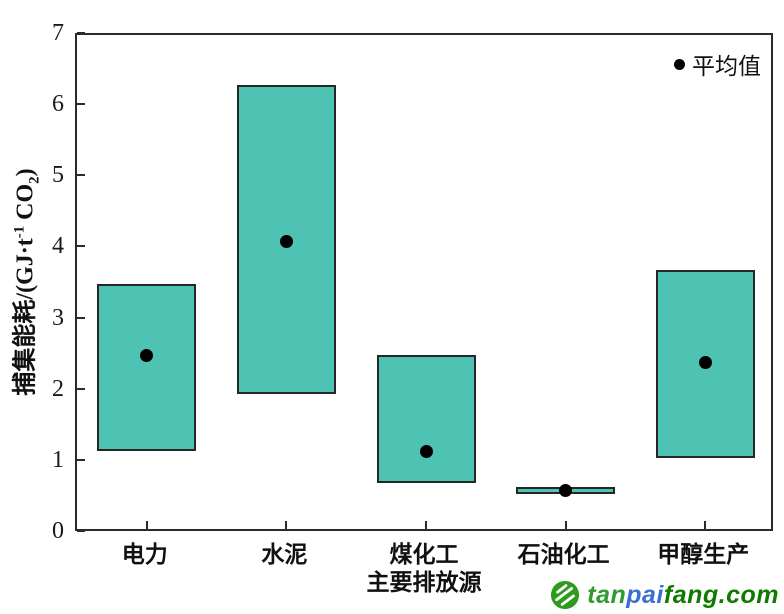  What do you see at coordinates (424, 554) in the screenshot?
I see `x-category-label: 煤化工` at bounding box center [424, 554].